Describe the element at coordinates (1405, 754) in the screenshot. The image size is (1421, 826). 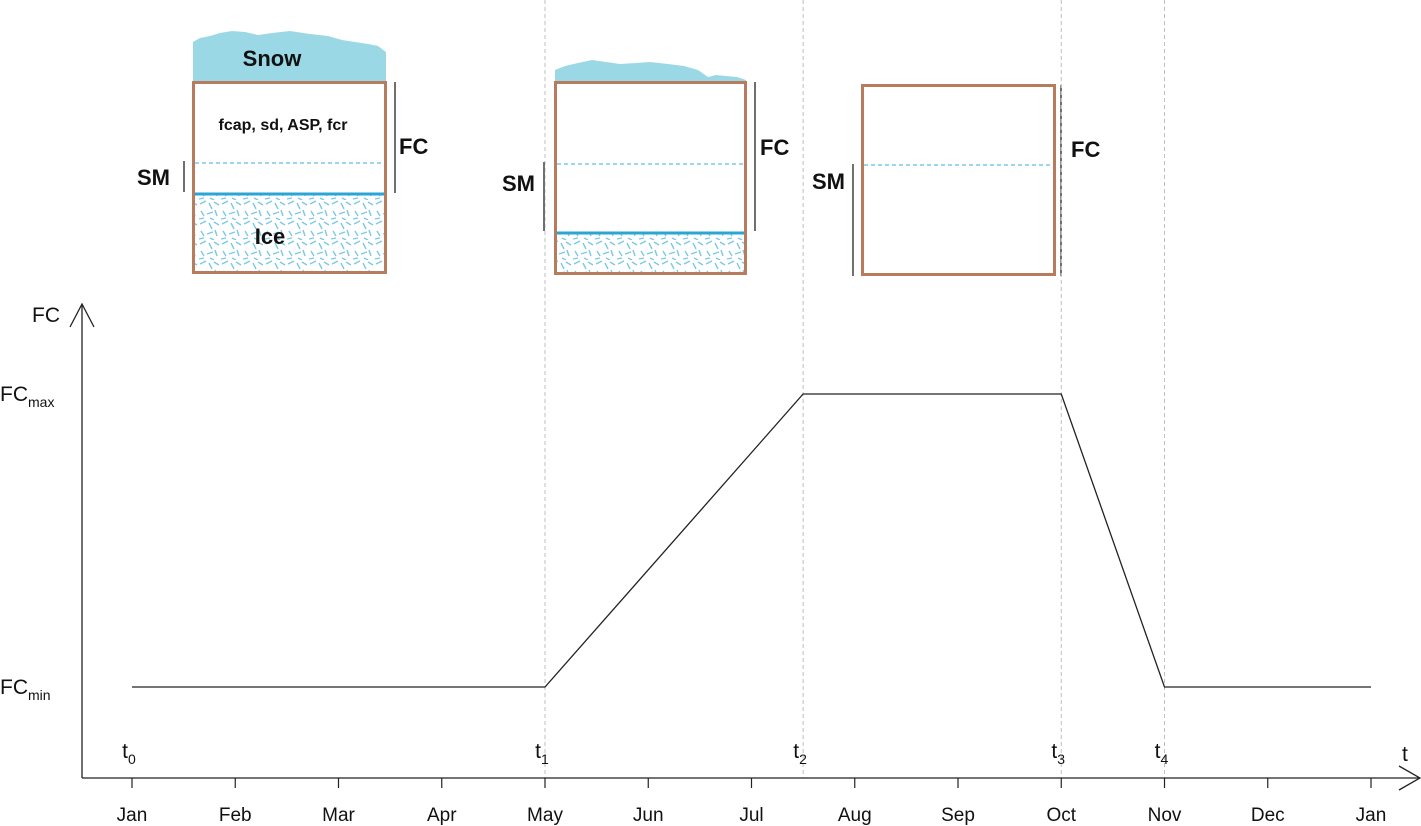
I see `x-axis-label: t` at that location.